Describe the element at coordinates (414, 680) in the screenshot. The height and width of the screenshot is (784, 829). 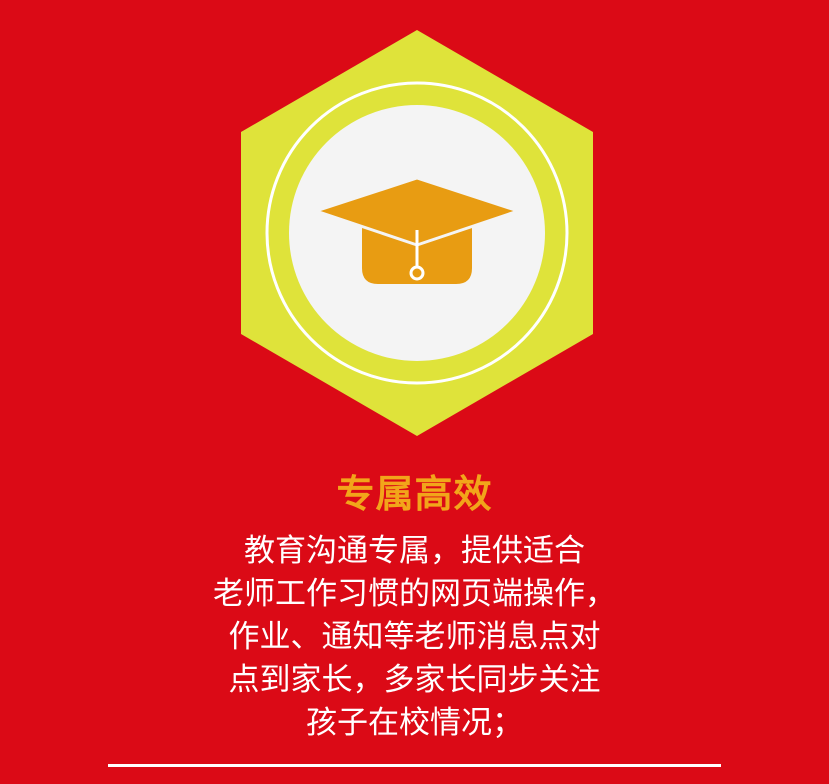
I see `description-line: 点到家长，多家长同步关注` at that location.